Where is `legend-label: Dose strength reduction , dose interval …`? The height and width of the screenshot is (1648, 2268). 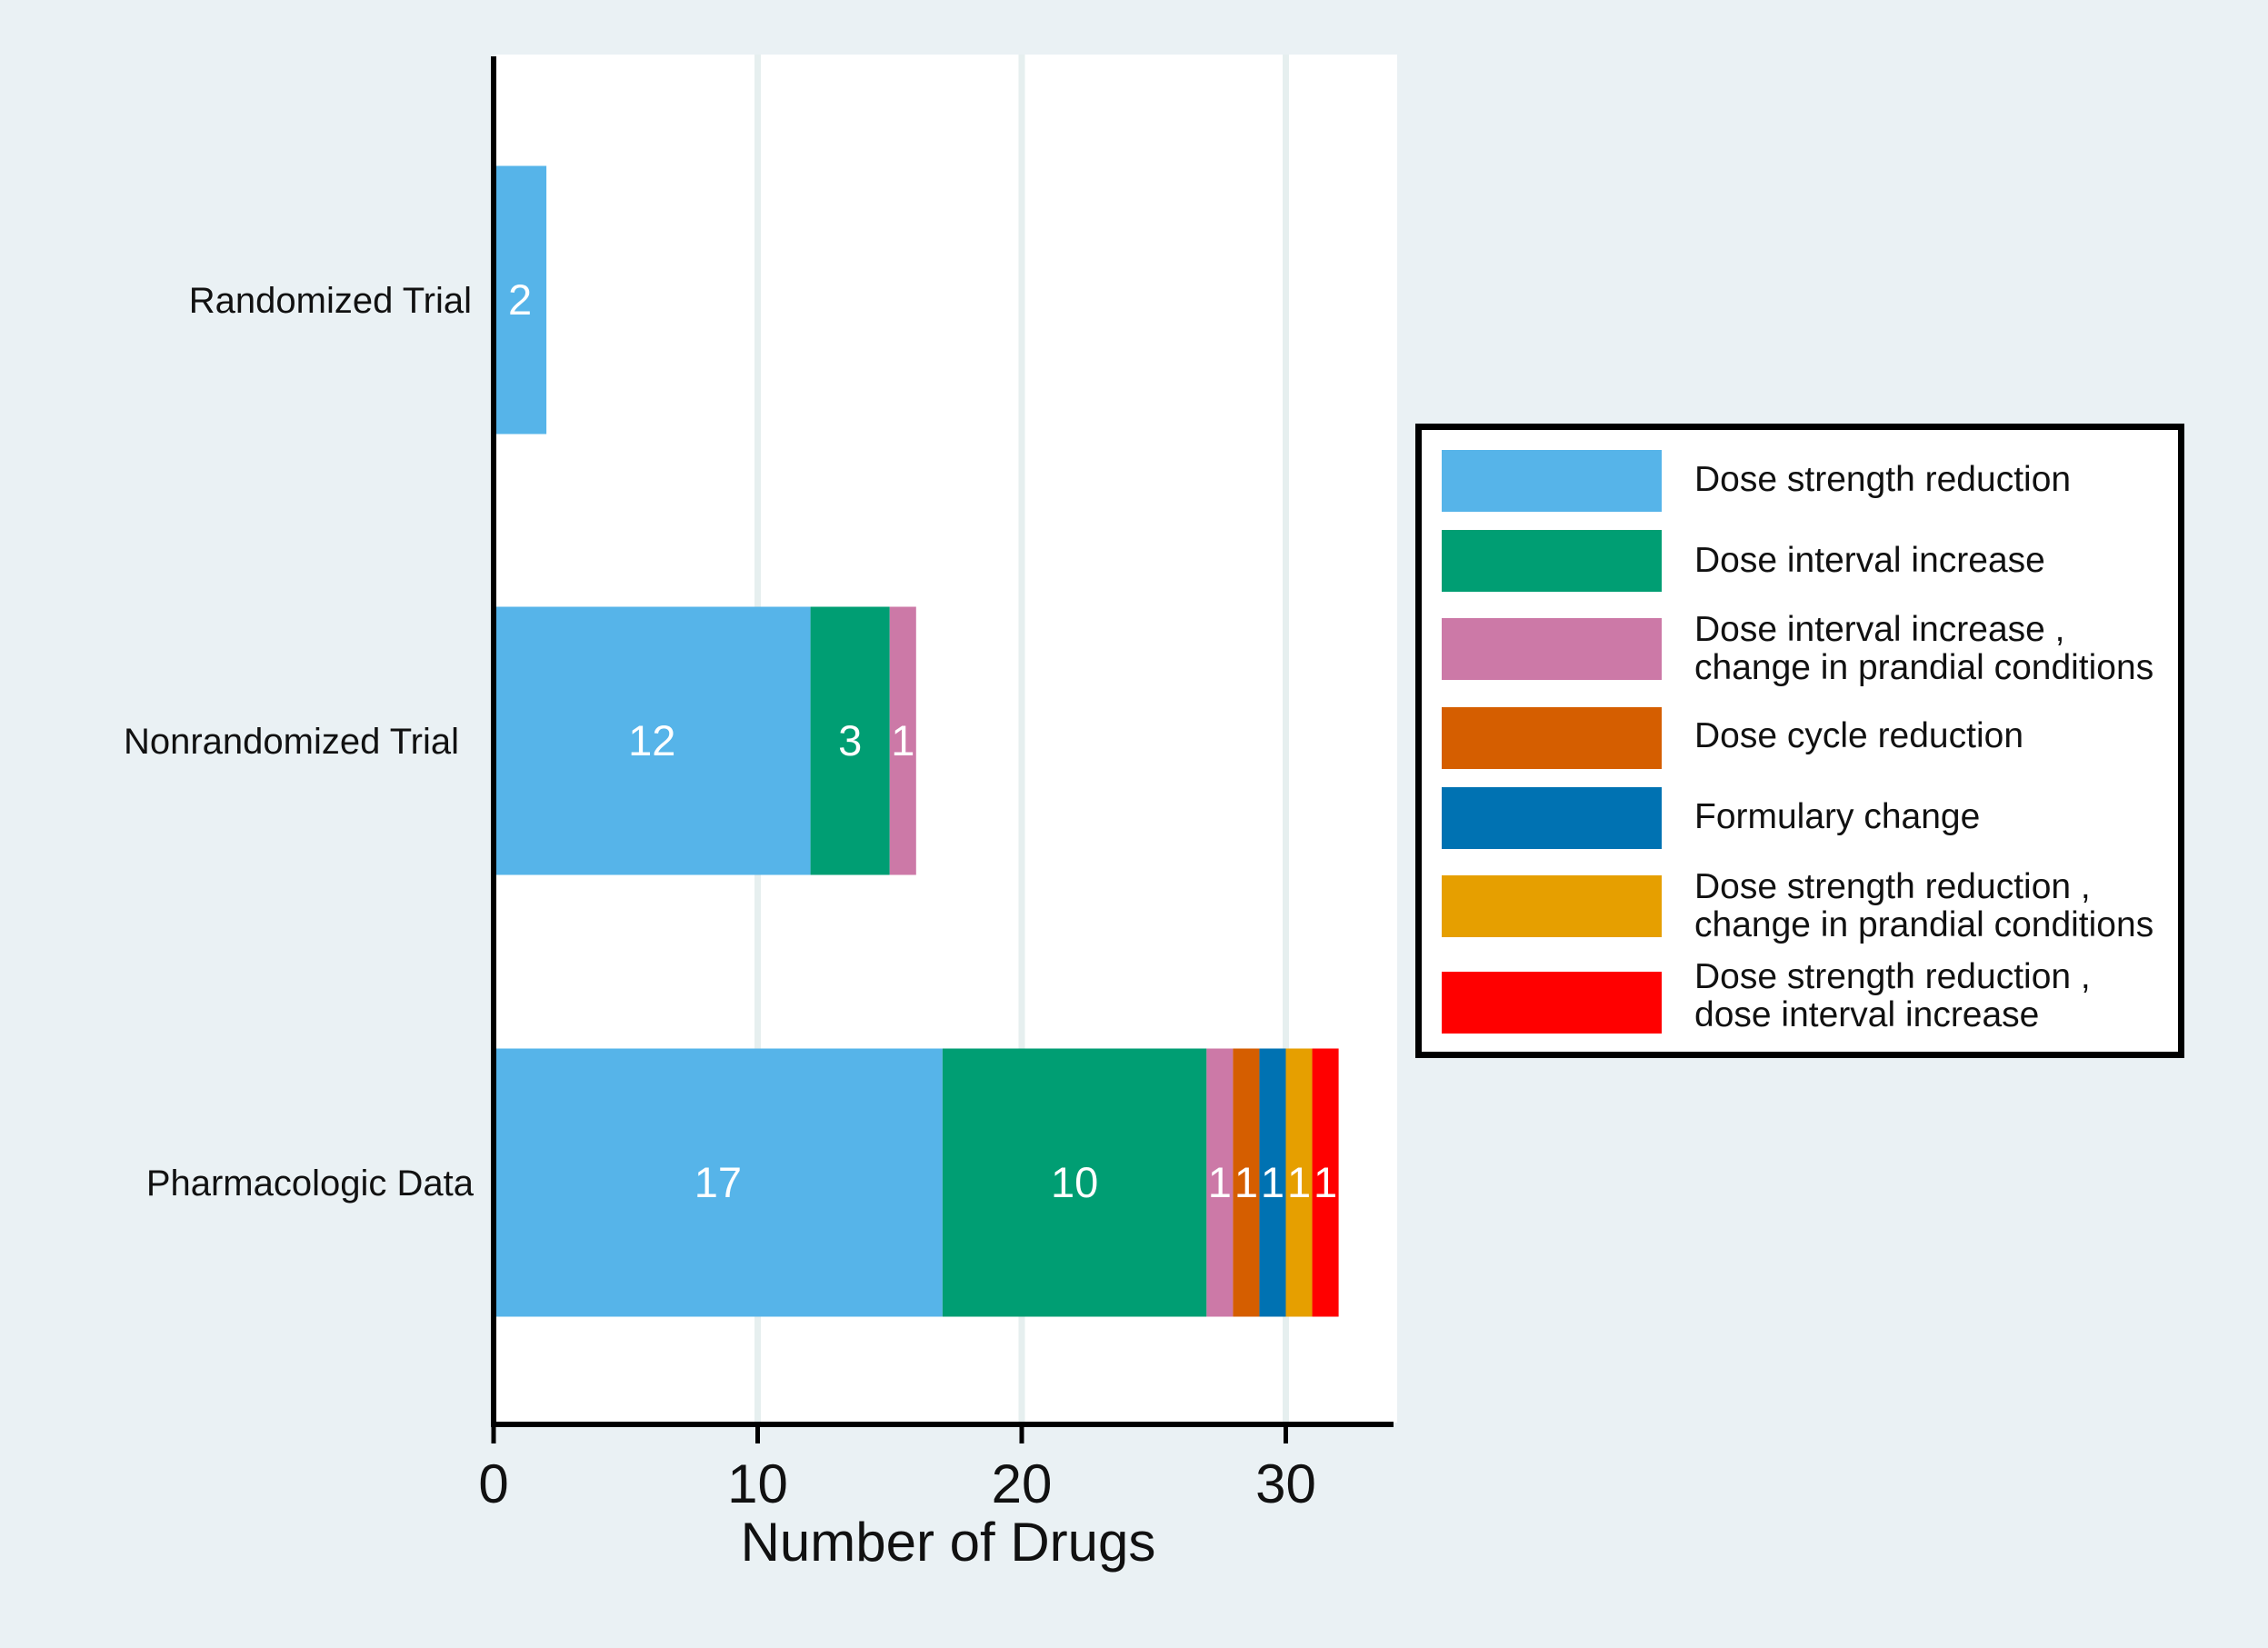 legend-label: Dose strength reduction , dose interval … is located at coordinates (1892, 996).